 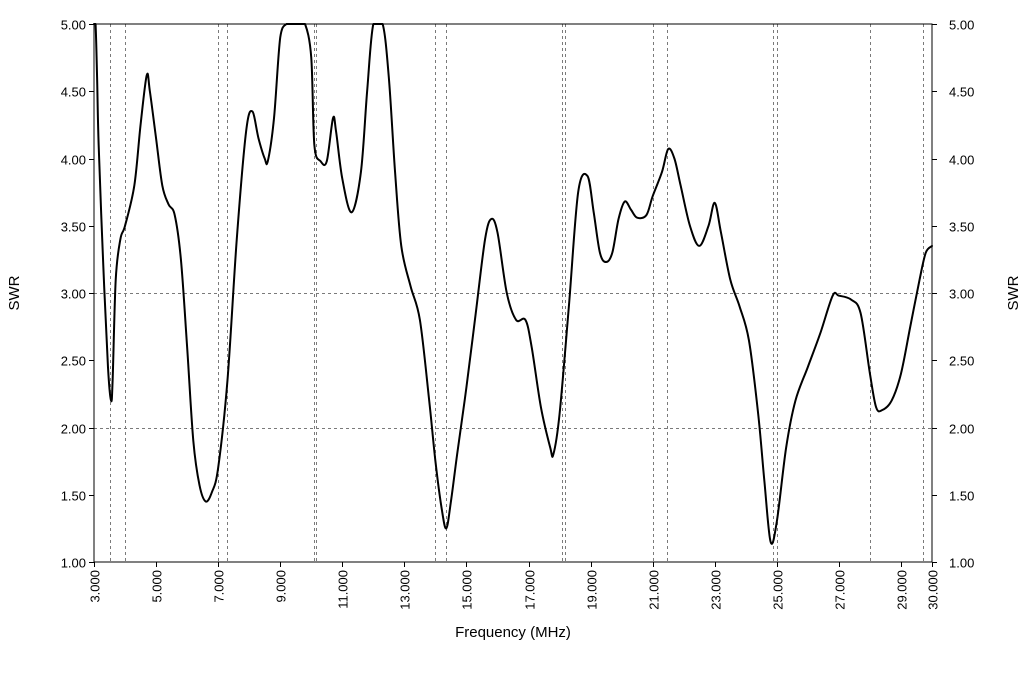 What do you see at coordinates (902, 590) in the screenshot?
I see `x-tick-label: 29.000` at bounding box center [902, 590].